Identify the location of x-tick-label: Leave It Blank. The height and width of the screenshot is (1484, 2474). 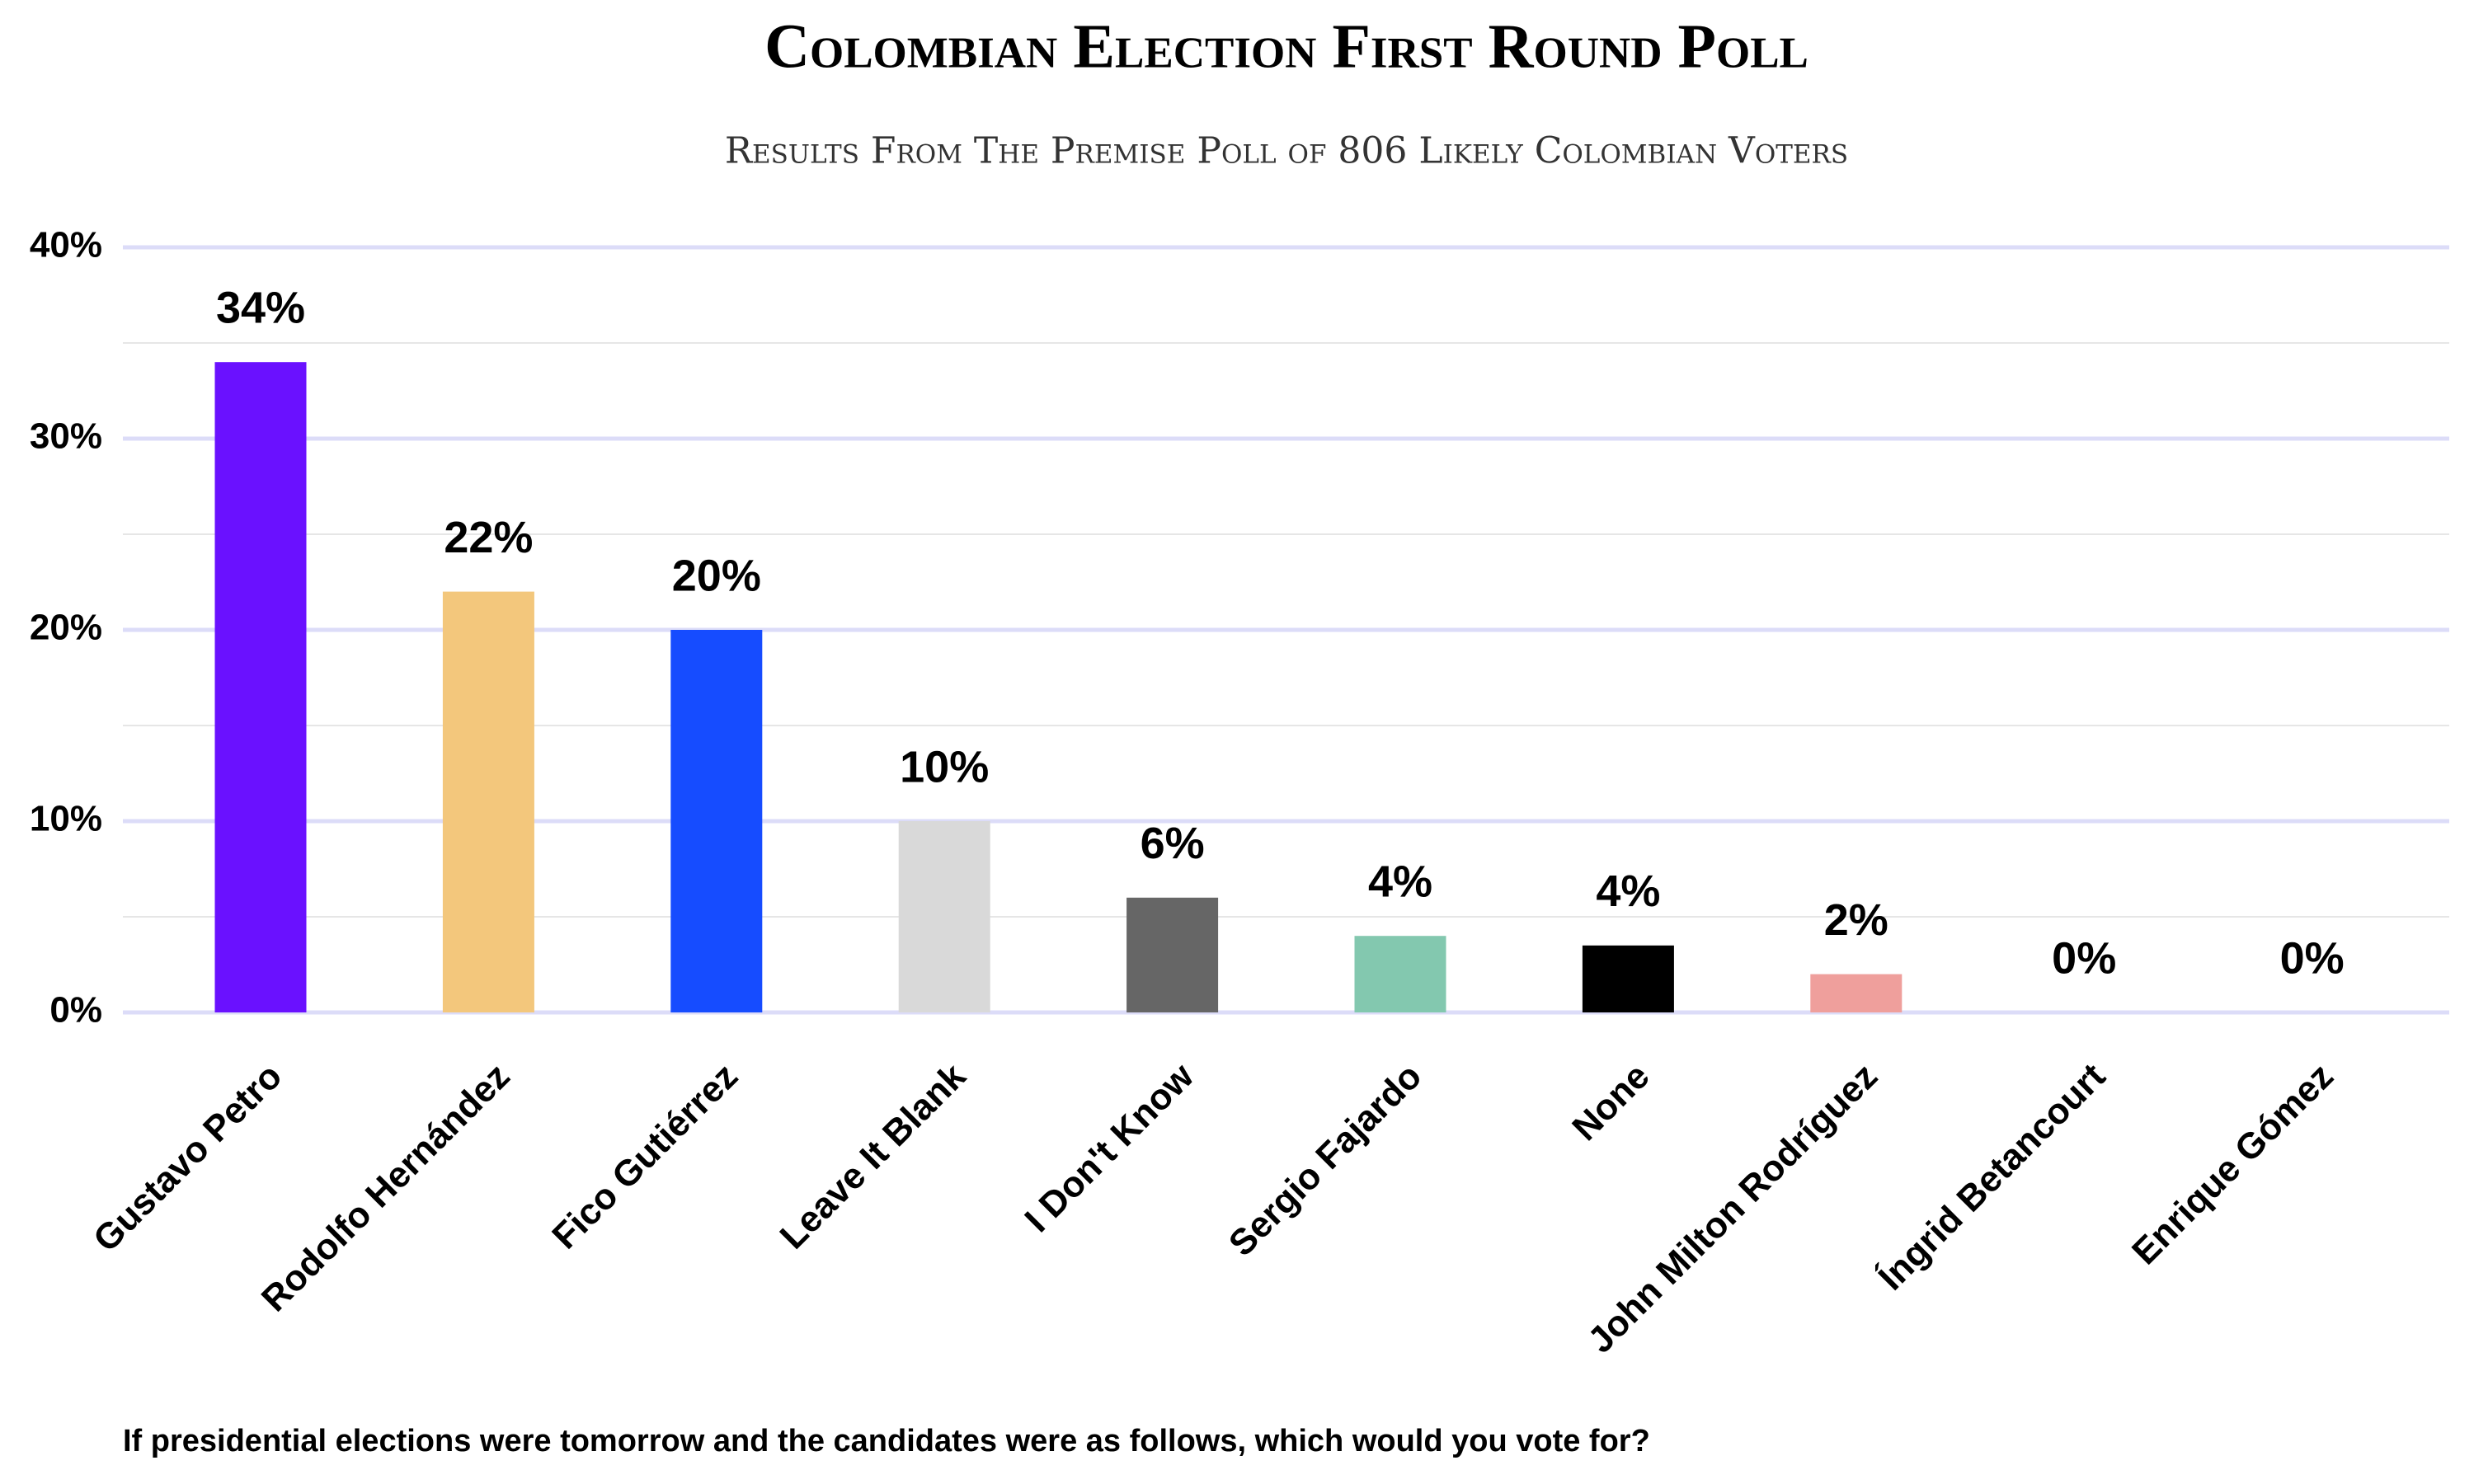
(873, 1155).